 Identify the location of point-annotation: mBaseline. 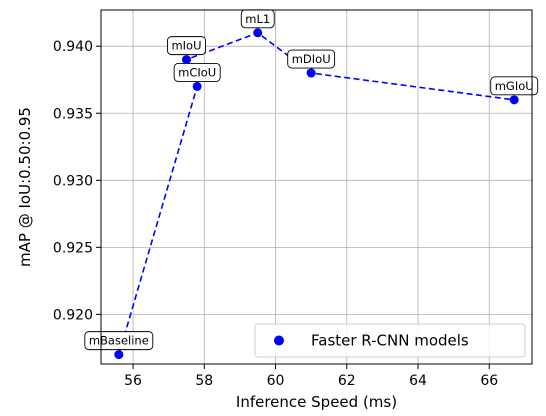
(119, 341).